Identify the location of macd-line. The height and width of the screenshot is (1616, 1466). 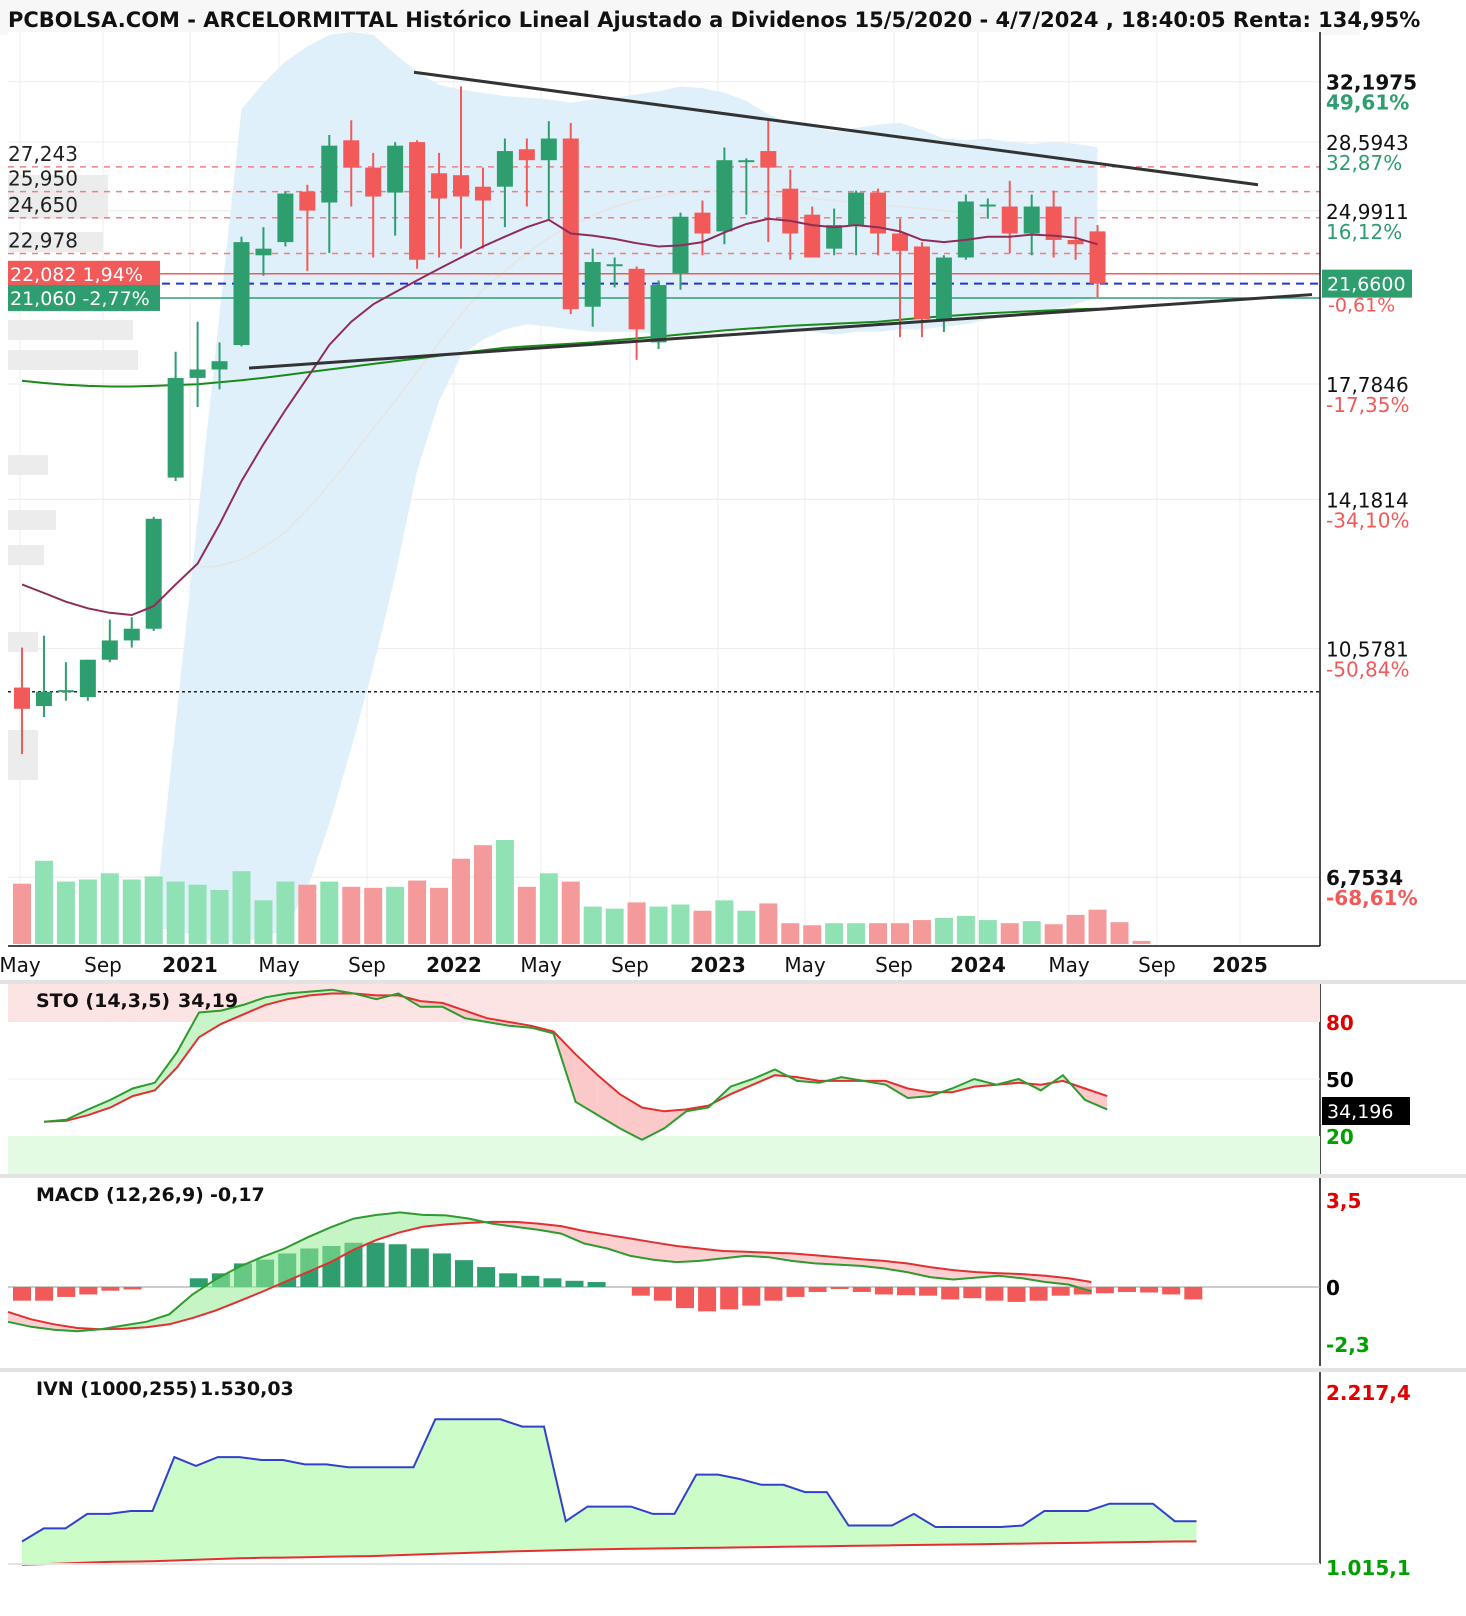
(549, 1272).